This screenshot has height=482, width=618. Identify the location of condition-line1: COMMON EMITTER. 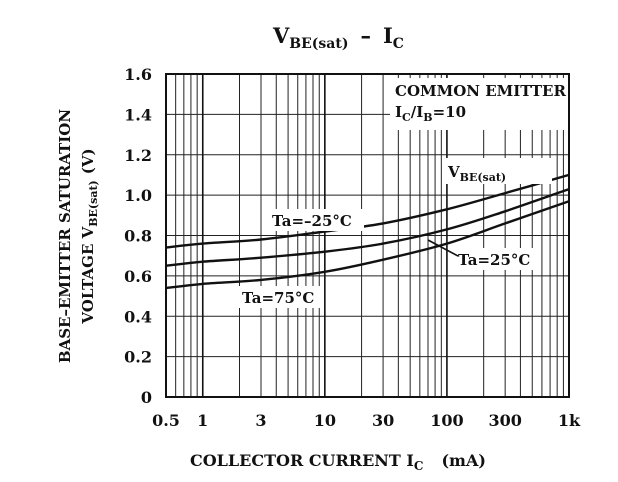
(480, 91).